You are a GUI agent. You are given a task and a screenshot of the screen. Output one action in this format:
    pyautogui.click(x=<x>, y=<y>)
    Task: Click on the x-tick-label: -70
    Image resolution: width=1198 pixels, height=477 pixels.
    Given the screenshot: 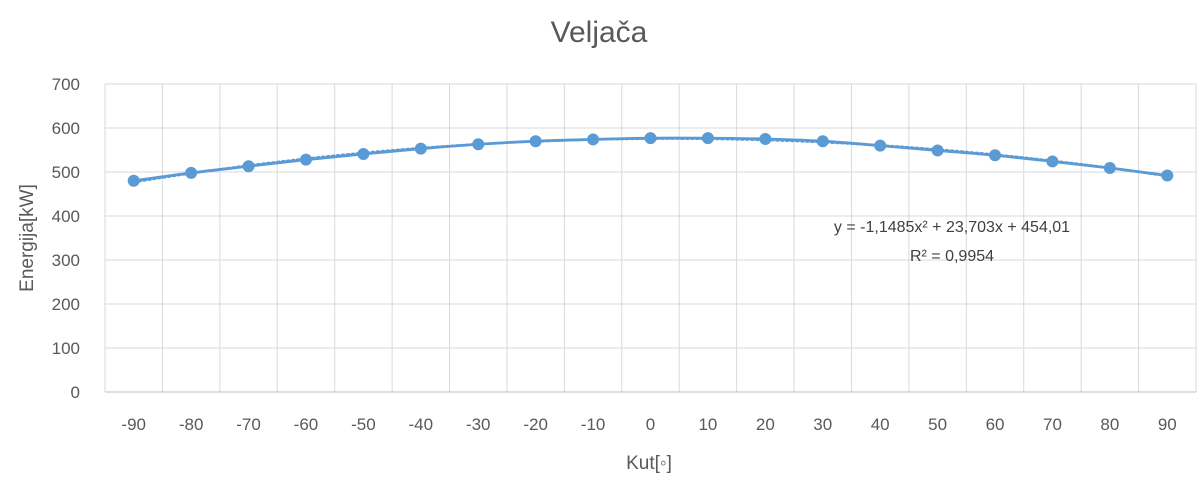 What is the action you would take?
    pyautogui.click(x=248, y=424)
    